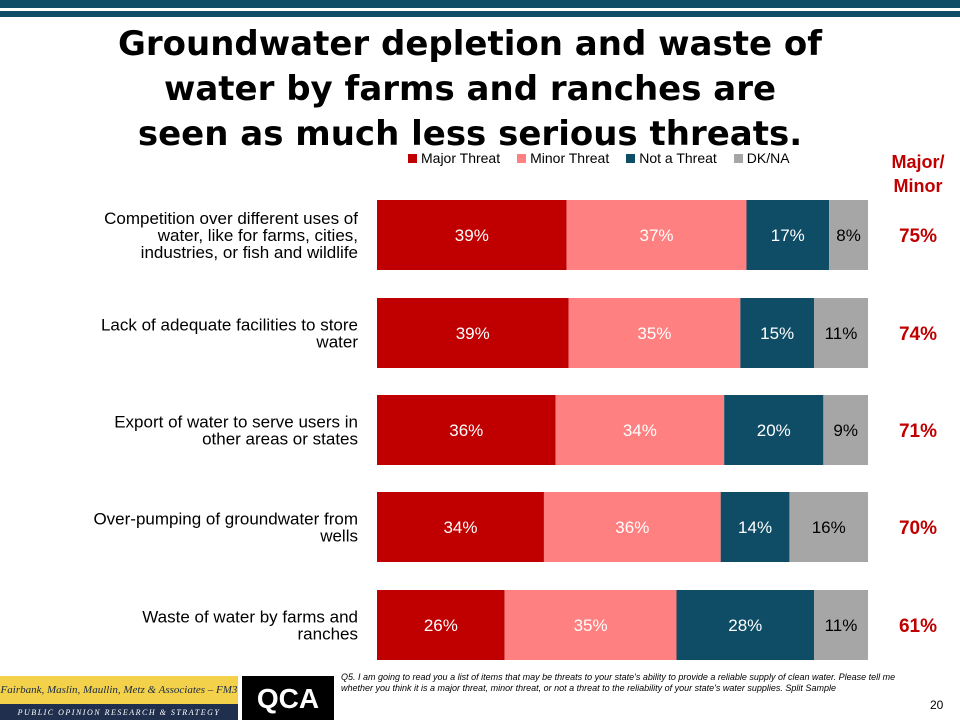 This screenshot has height=720, width=960. I want to click on page-number: 20, so click(937, 705).